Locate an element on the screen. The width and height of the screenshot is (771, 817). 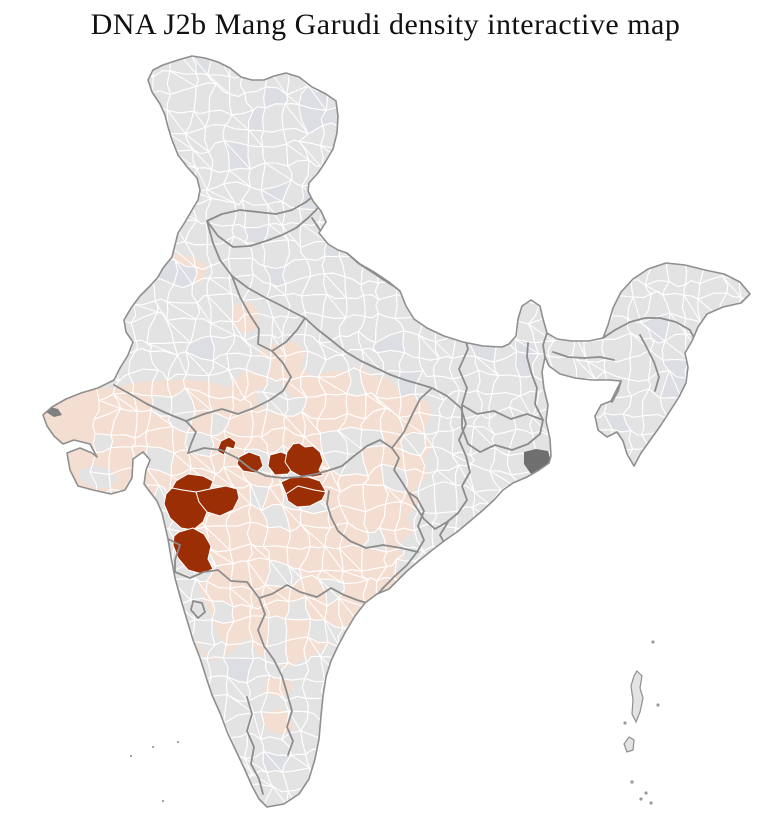
lakshadweep-islands is located at coordinates (154, 771).